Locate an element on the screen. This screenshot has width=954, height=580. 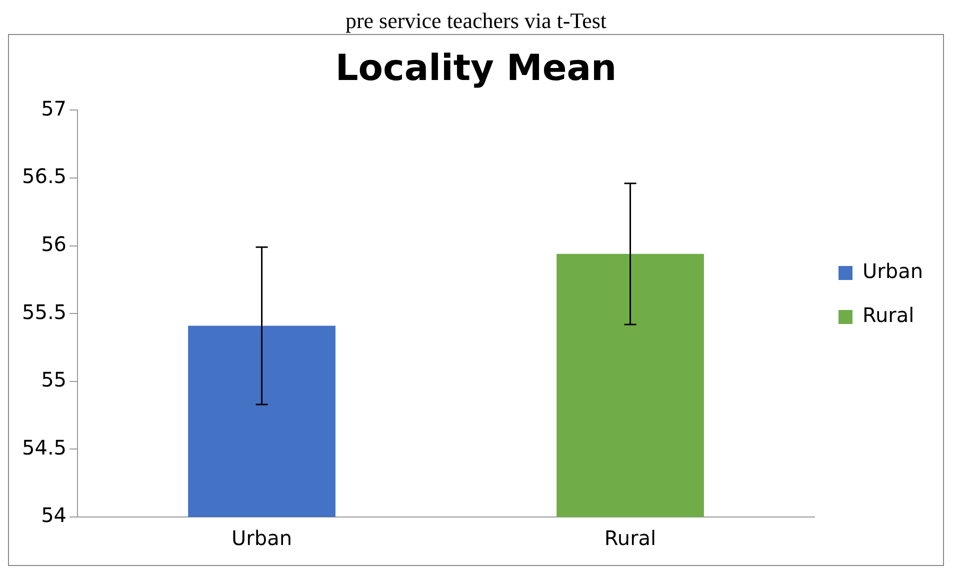
chart-title: Locality Mean is located at coordinates (476, 68).